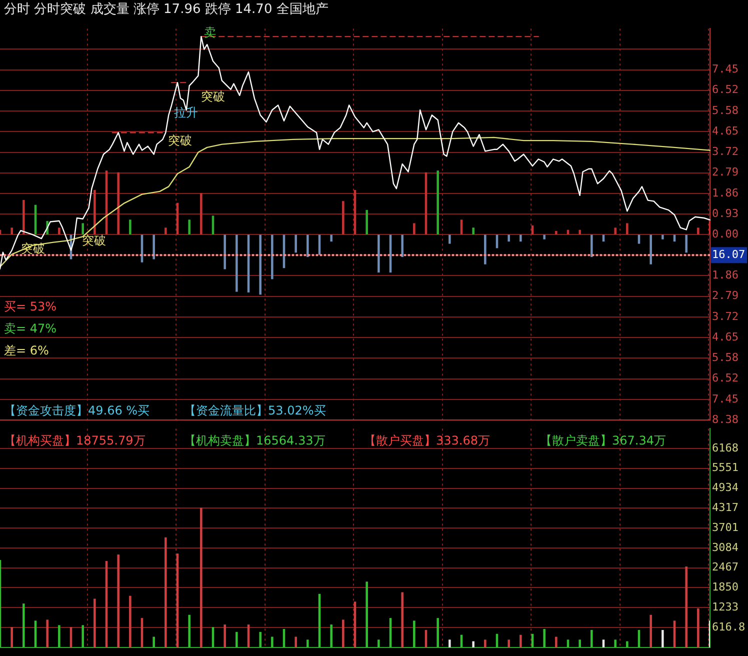 This screenshot has height=656, width=748. Describe the element at coordinates (729, 255) in the screenshot. I see `text: 16.07` at that location.